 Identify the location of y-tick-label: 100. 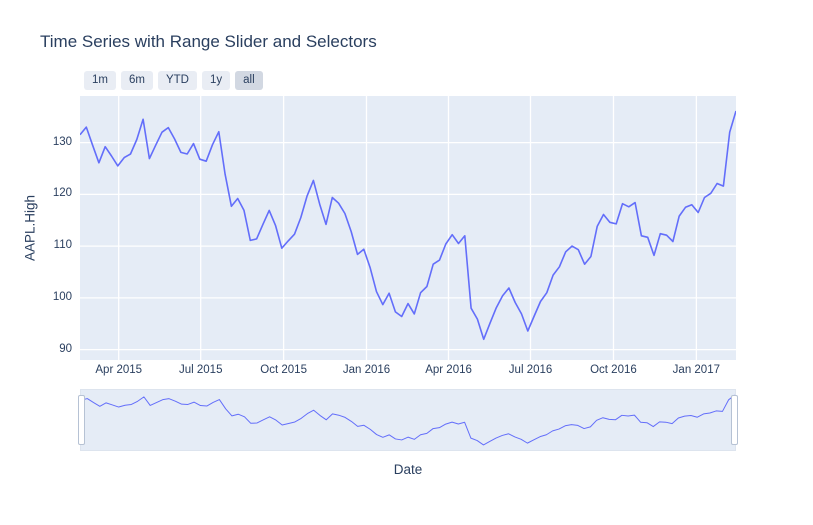
(62, 296).